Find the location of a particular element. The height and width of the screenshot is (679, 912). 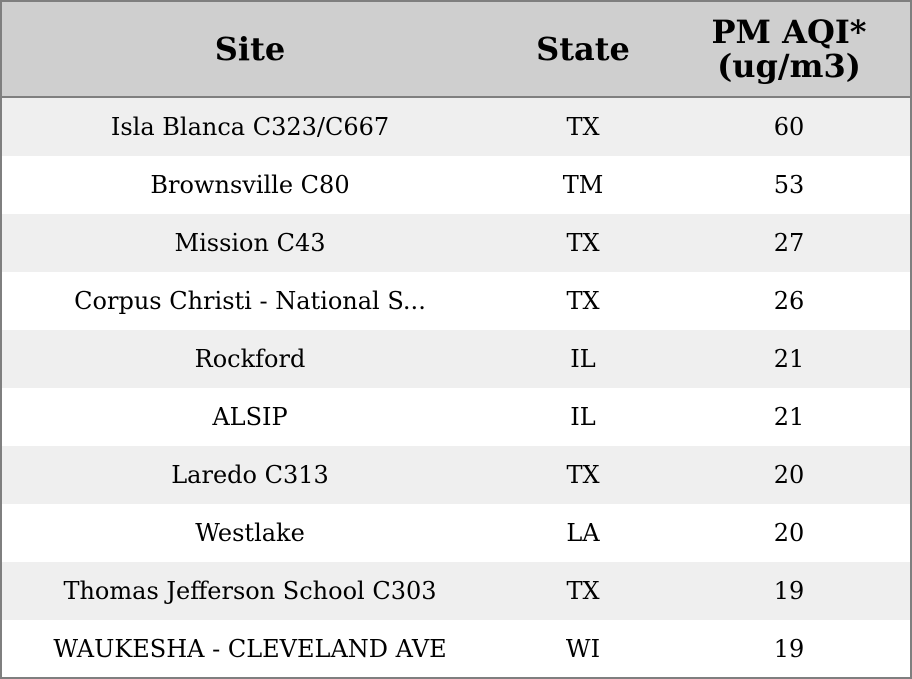

table-row: Laredo C313 TX 20 is located at coordinates (456, 475).